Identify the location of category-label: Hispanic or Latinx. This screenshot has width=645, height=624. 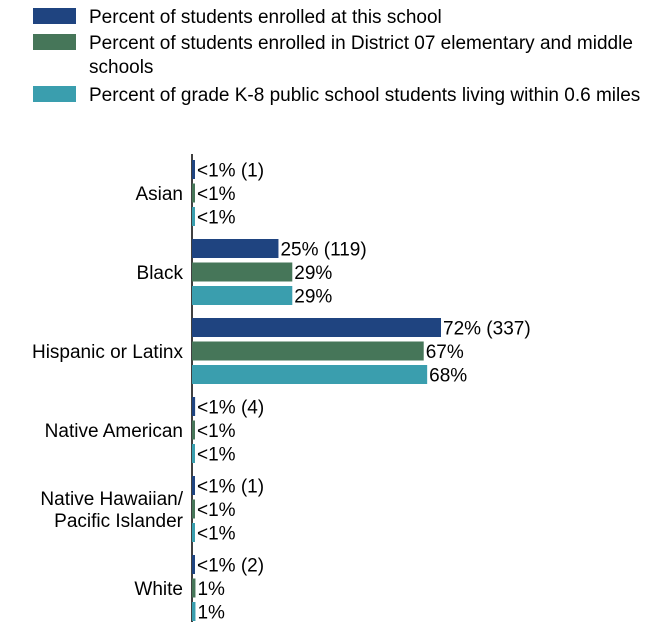
(108, 352).